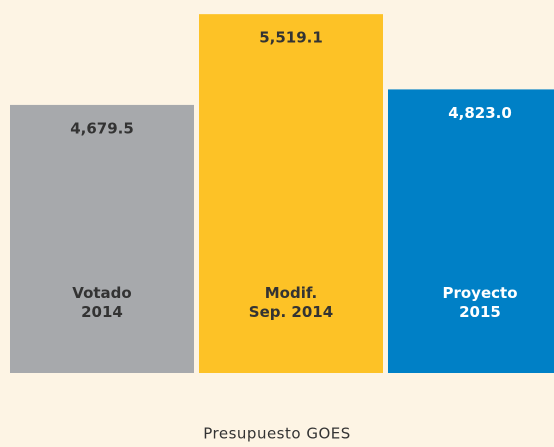  Describe the element at coordinates (480, 113) in the screenshot. I see `value-label: 4,823.0` at that location.